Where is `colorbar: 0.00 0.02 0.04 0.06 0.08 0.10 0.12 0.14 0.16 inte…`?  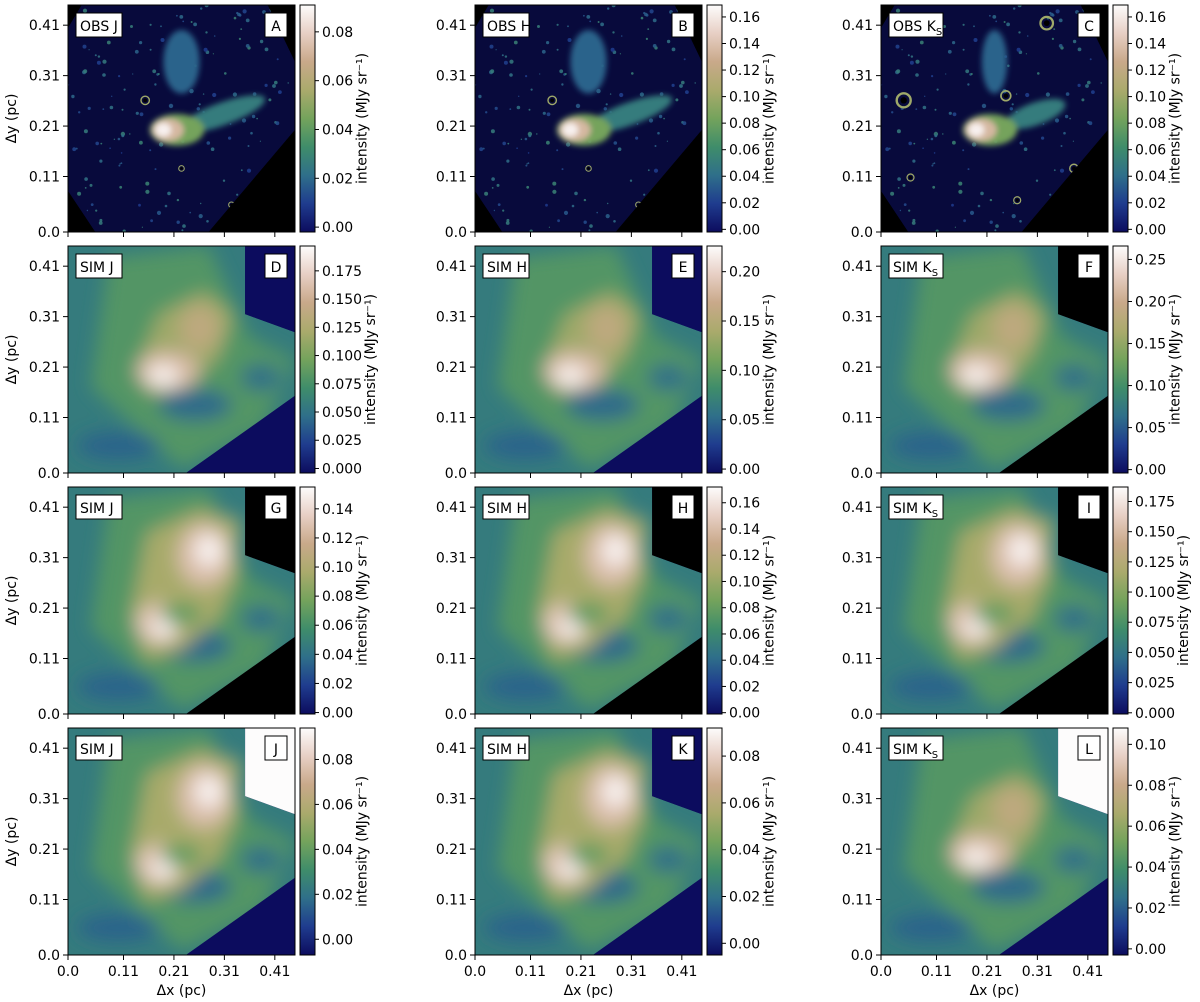 colorbar: 0.00 0.02 0.04 0.06 0.08 0.10 0.12 0.14 0.16 inte… is located at coordinates (742, 604).